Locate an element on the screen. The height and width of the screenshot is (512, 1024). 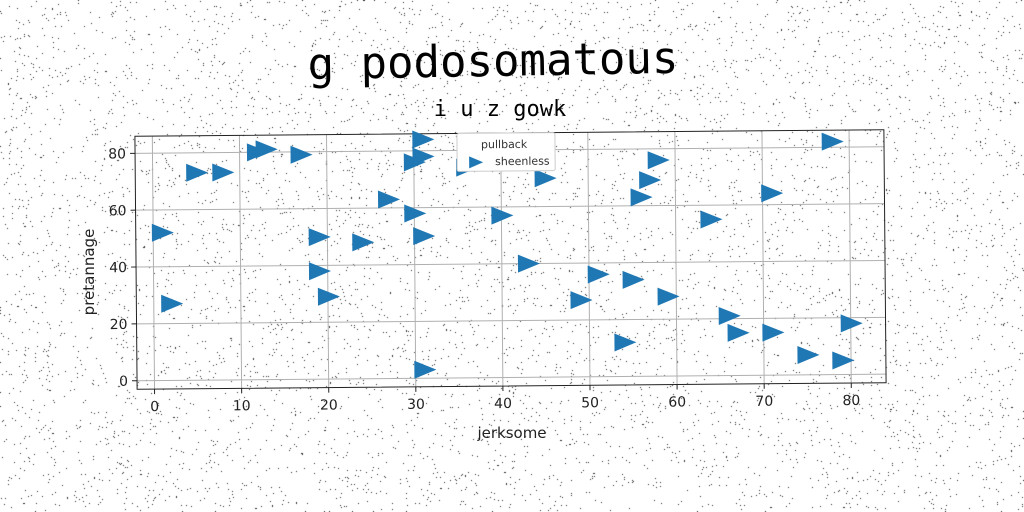
x-axis-label: jerksome is located at coordinates (511, 433).